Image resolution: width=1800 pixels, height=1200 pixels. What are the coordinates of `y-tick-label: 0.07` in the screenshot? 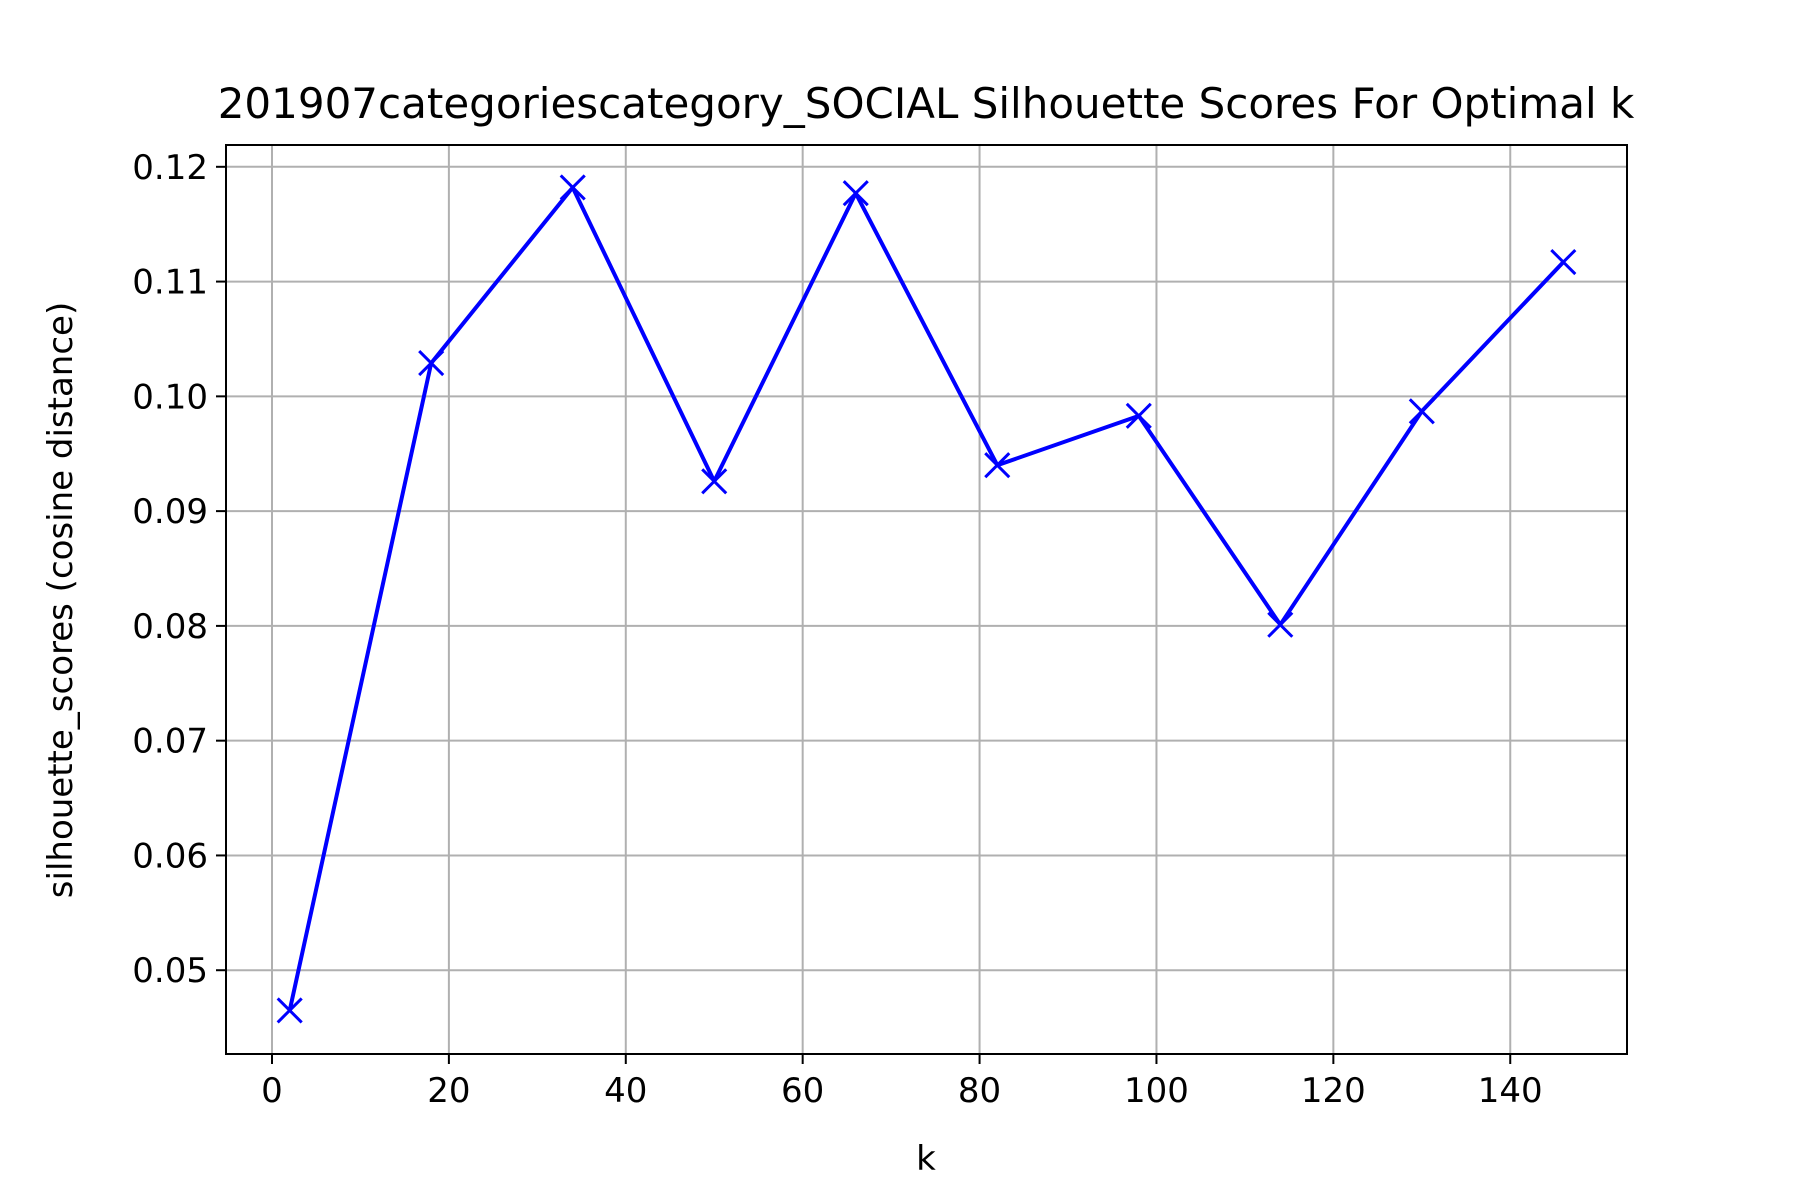 It's located at (170, 742).